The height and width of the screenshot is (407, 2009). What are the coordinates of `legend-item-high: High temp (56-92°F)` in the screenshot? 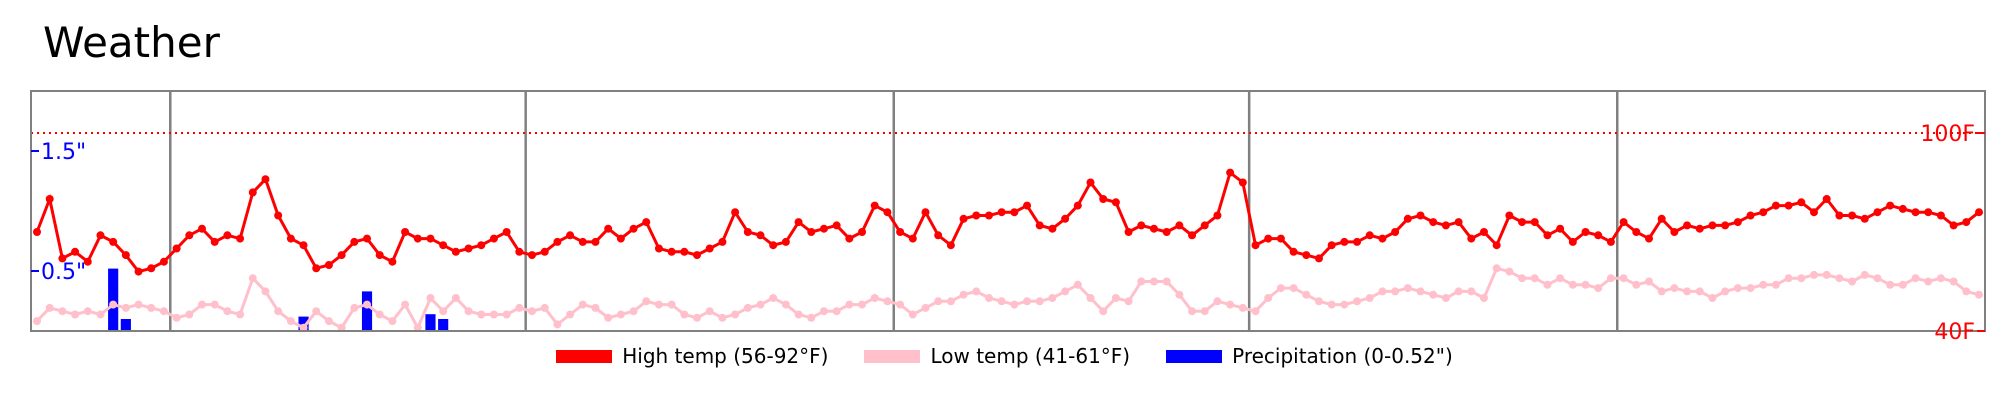 It's located at (692, 356).